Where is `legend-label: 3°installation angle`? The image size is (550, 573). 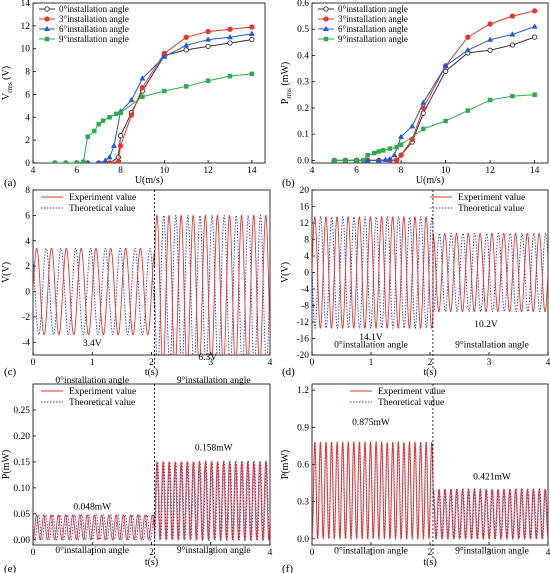
legend-label: 3°installation angle is located at coordinates (94, 19).